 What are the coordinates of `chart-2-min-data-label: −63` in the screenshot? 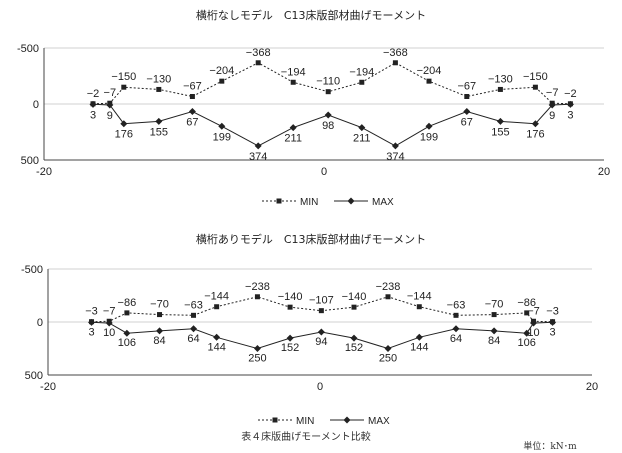 It's located at (456, 305).